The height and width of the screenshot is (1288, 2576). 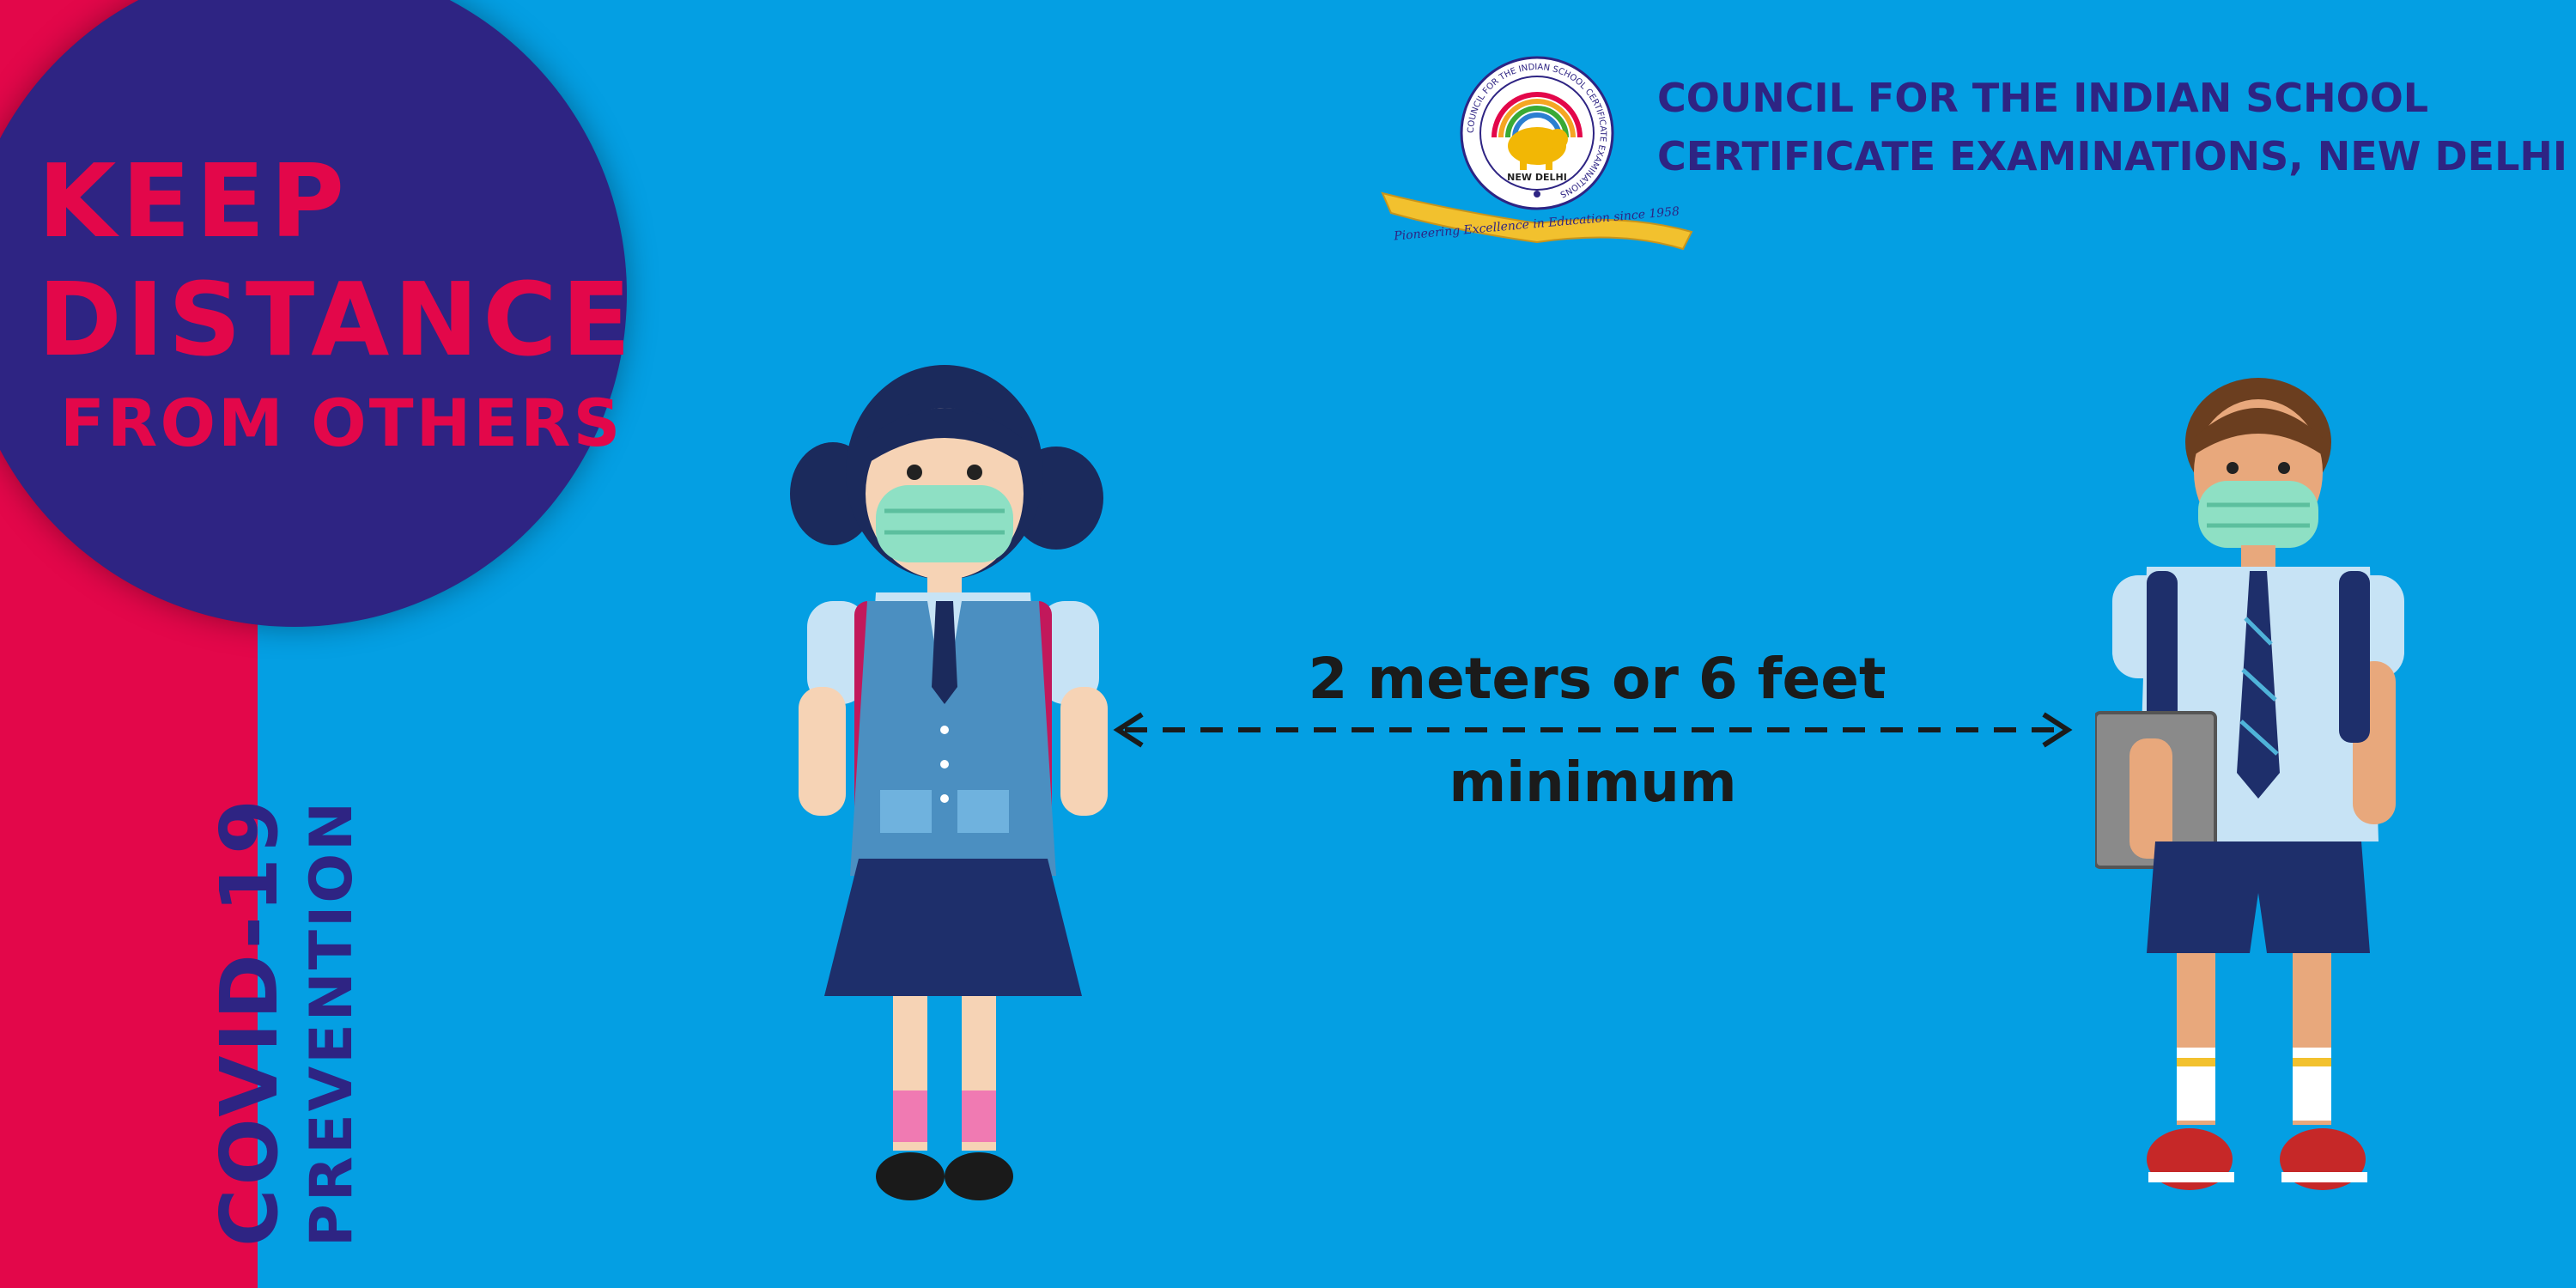 What do you see at coordinates (1597, 679) in the screenshot?
I see `distance-label: 2 meters or 6 feet` at bounding box center [1597, 679].